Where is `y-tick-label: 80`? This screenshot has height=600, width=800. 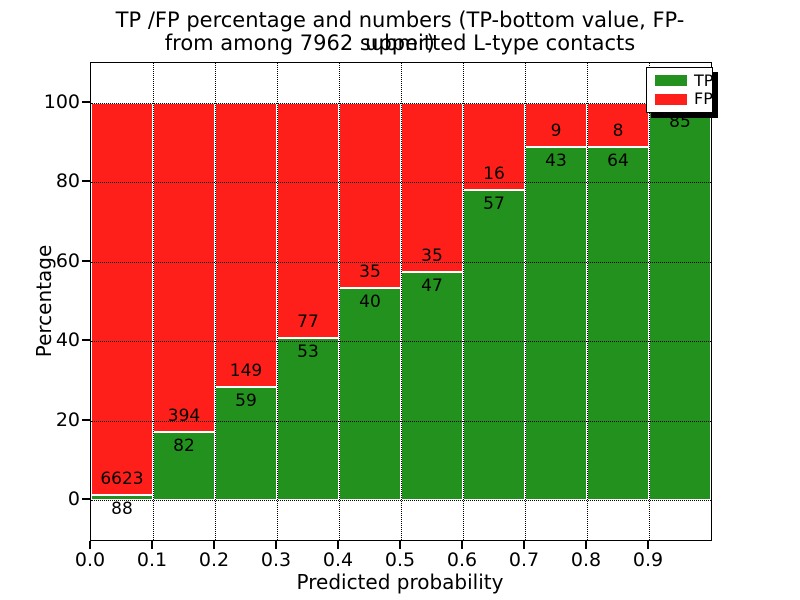
y-tick-label: 80 is located at coordinates (67, 181).